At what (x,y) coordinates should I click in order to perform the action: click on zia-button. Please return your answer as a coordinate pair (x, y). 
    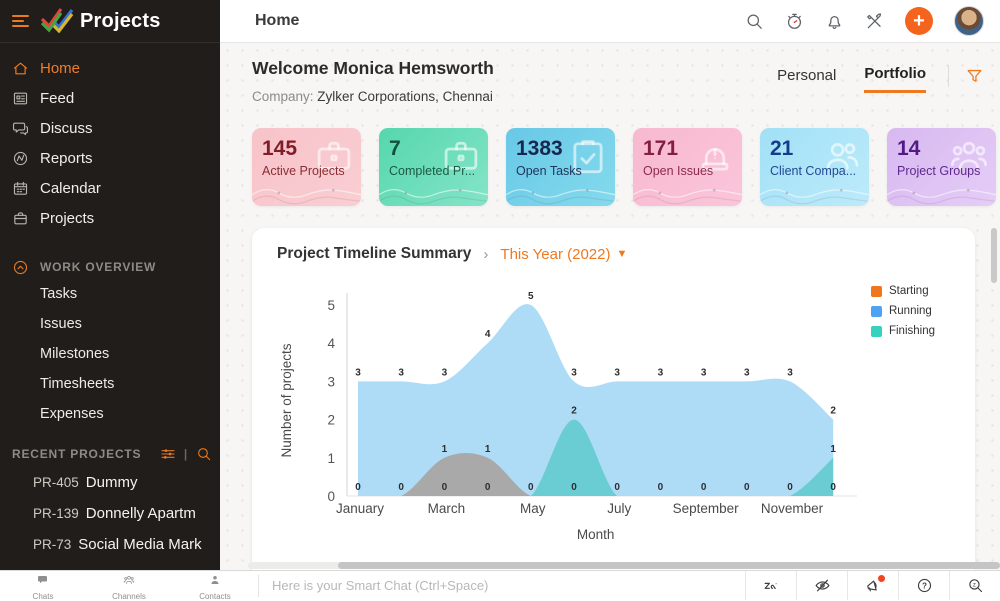
    Looking at the image, I should click on (770, 585).